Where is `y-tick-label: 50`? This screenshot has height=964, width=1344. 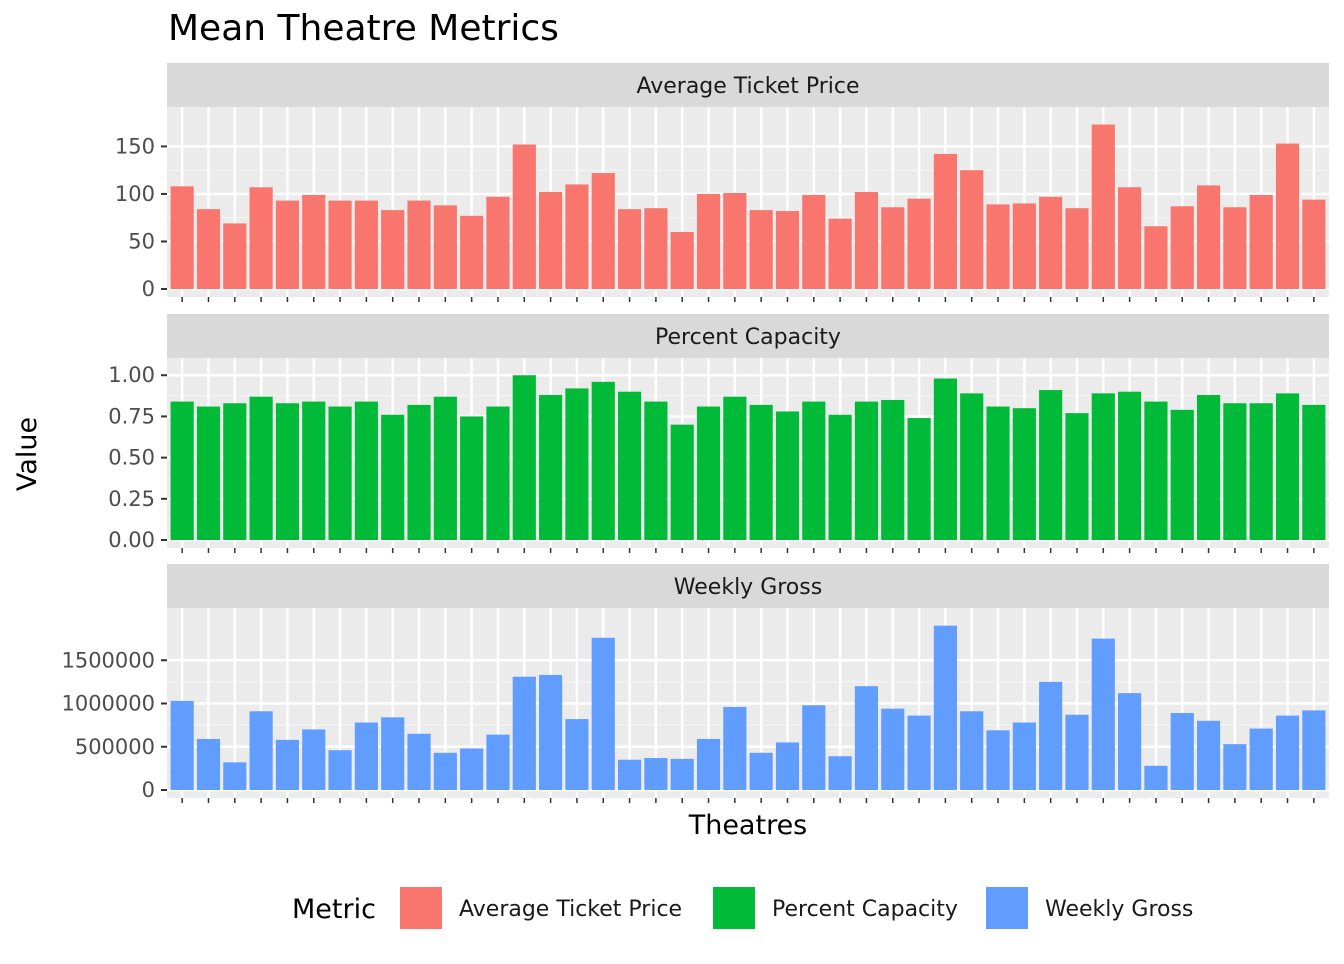
y-tick-label: 50 is located at coordinates (141, 241).